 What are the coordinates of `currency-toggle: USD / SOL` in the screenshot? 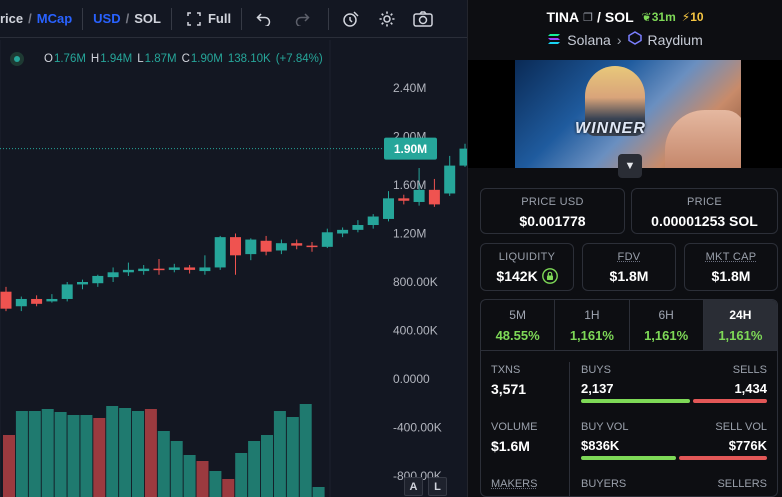 It's located at (127, 19).